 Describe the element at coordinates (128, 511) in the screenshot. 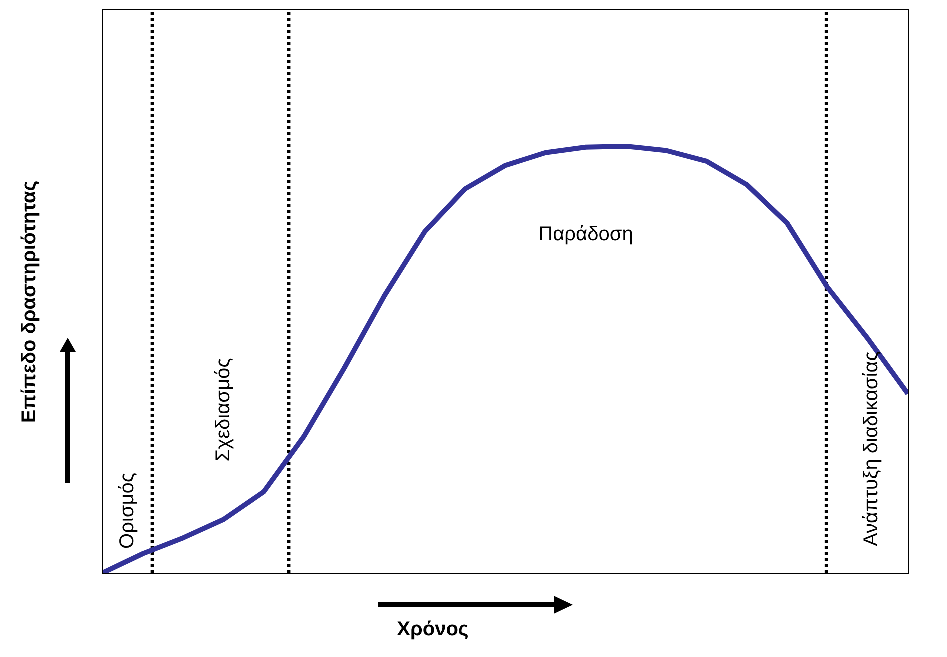

I see `annotation: Ορισμός` at that location.